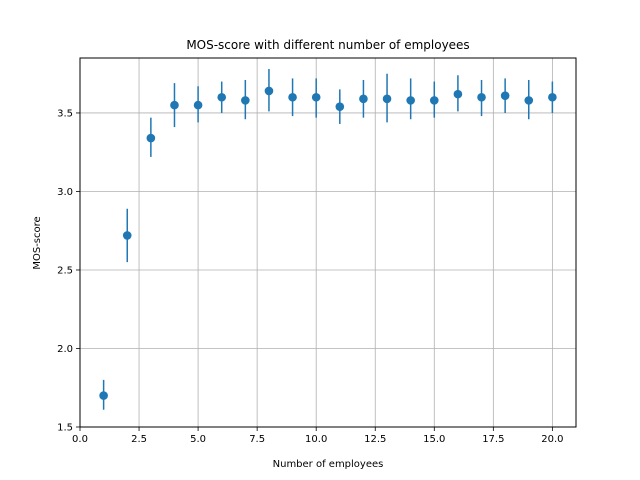 The height and width of the screenshot is (480, 640). I want to click on x-tick-label: 7.5, so click(257, 439).